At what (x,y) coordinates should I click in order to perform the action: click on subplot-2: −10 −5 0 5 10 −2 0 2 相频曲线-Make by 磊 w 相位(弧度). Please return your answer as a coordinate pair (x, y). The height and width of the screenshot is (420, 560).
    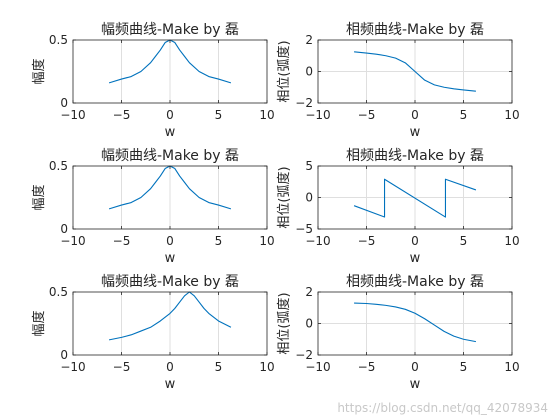
    Looking at the image, I should click on (398, 81).